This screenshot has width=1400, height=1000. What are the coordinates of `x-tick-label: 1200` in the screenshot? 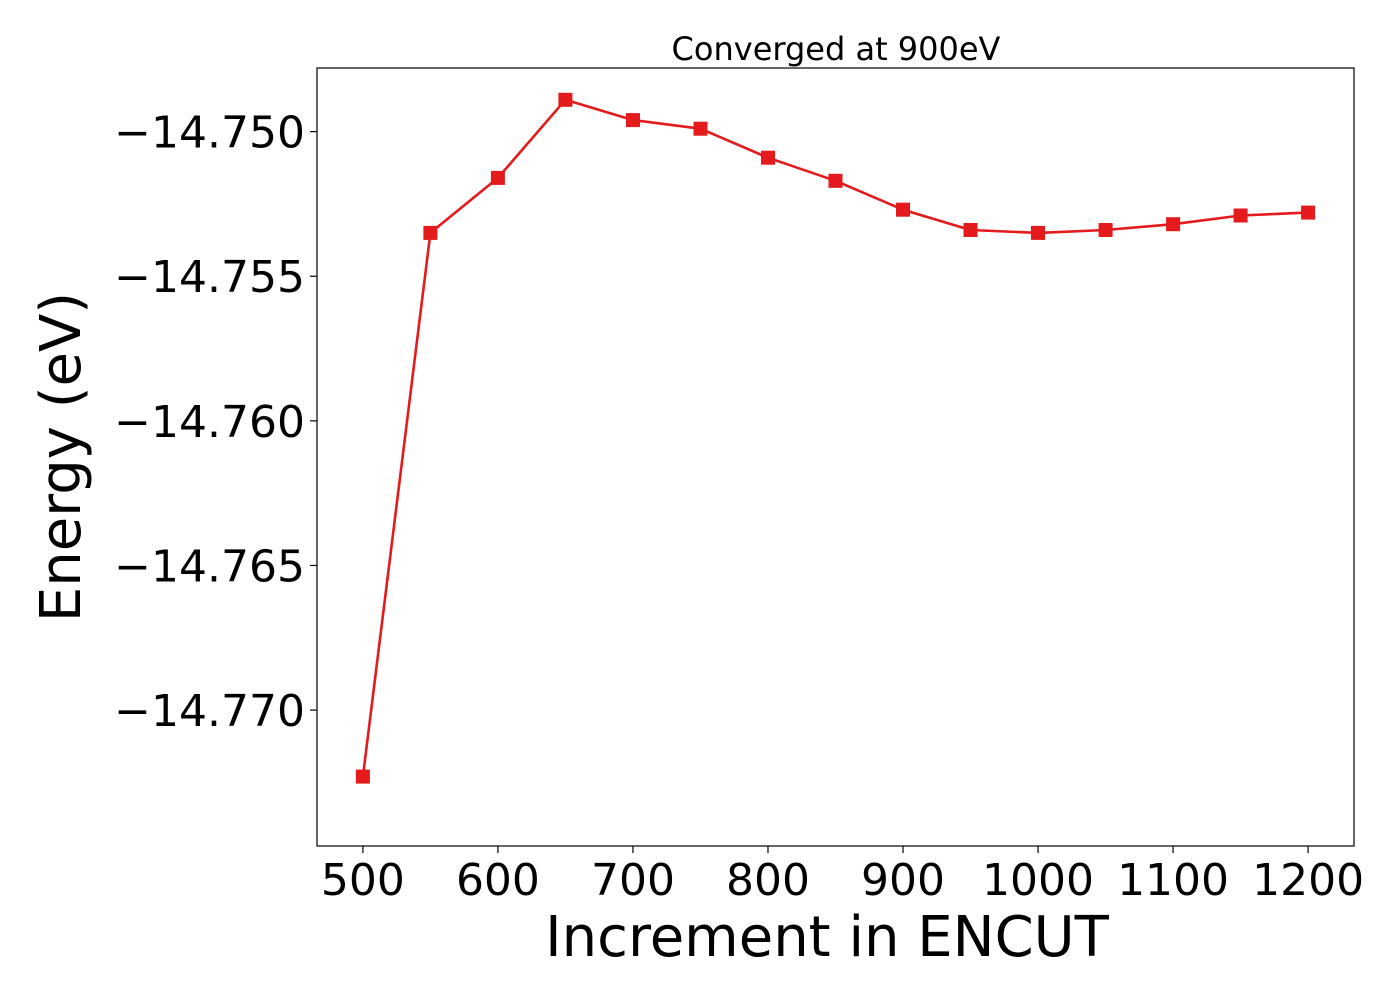 It's located at (1308, 880).